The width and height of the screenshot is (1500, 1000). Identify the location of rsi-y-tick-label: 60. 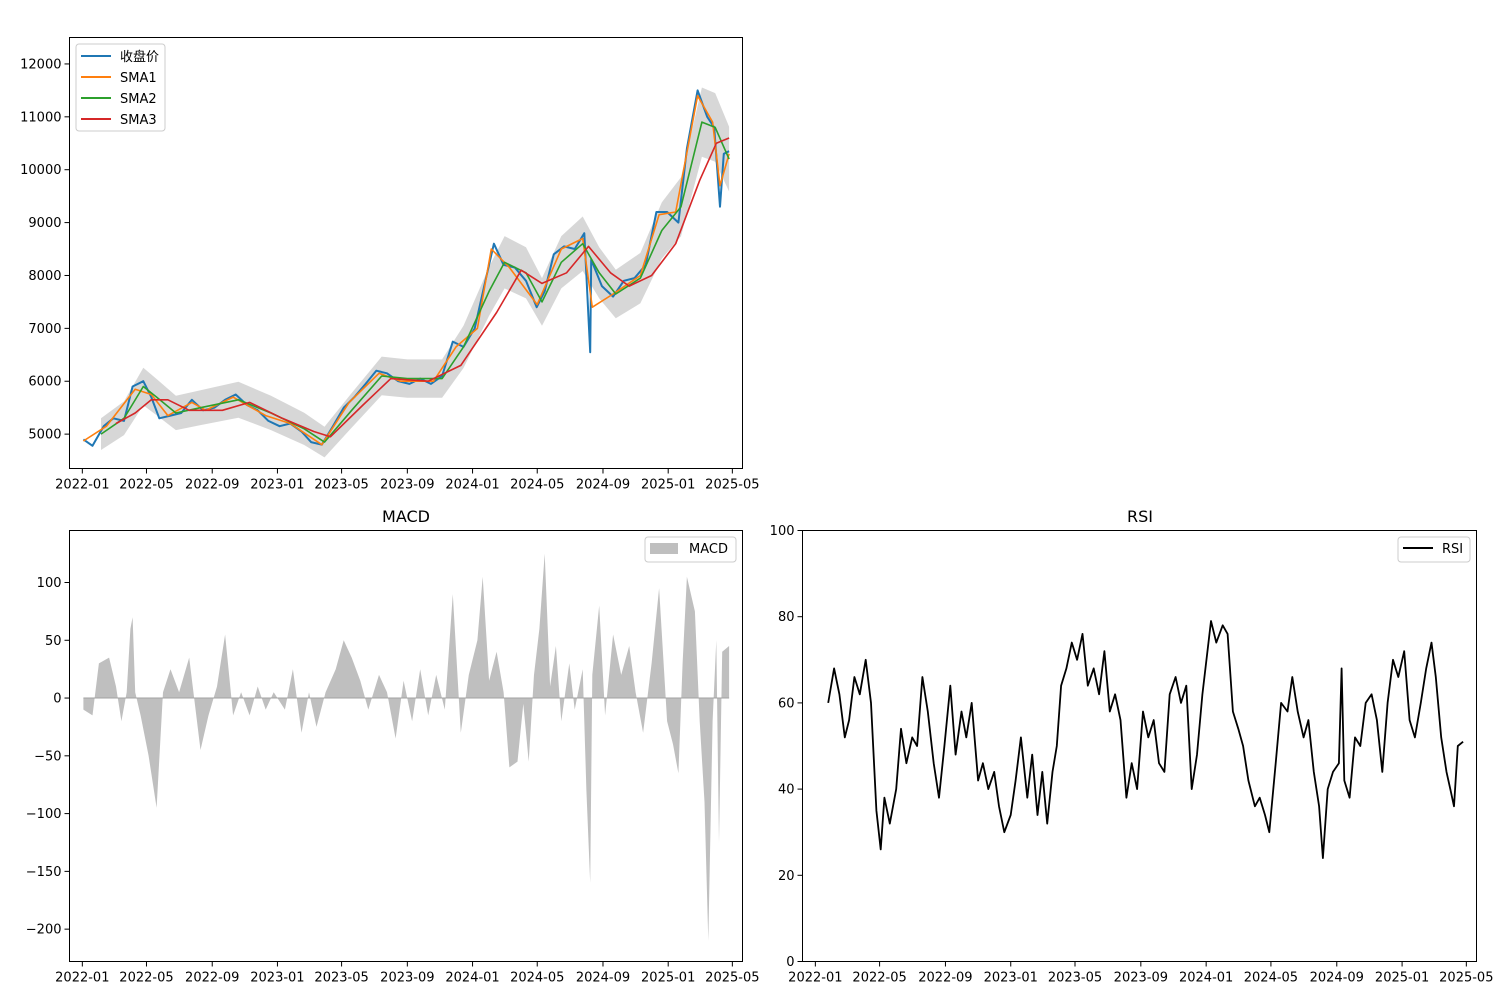
(786, 703).